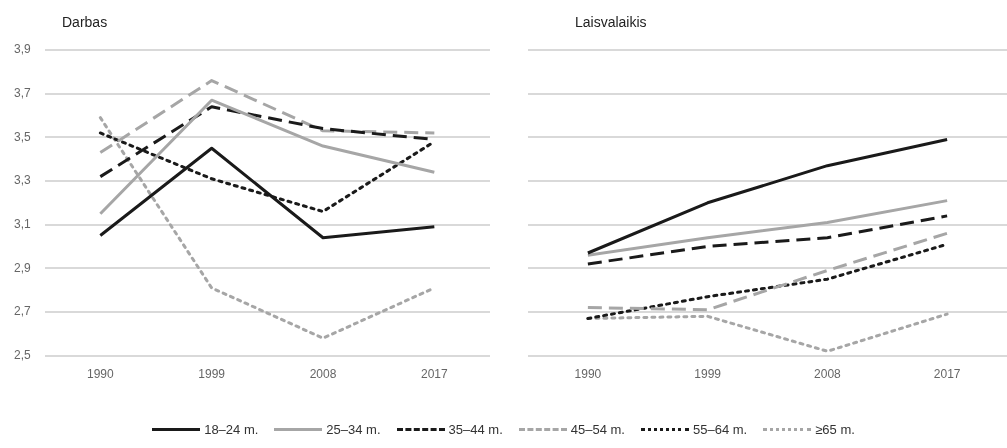  Describe the element at coordinates (835, 429) in the screenshot. I see `legend-label: ≥65 m.` at that location.